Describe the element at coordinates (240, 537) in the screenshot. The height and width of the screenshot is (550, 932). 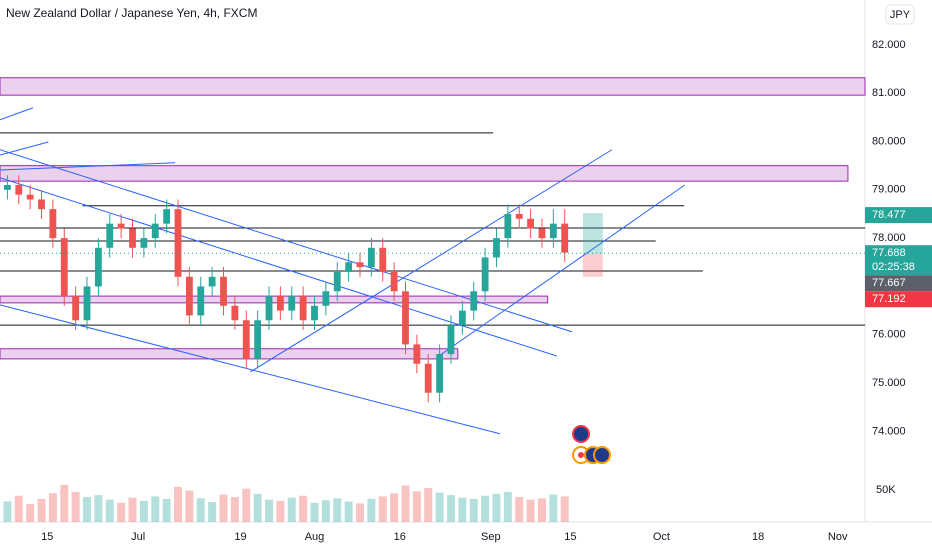
I see `x-tick-label: 19` at that location.